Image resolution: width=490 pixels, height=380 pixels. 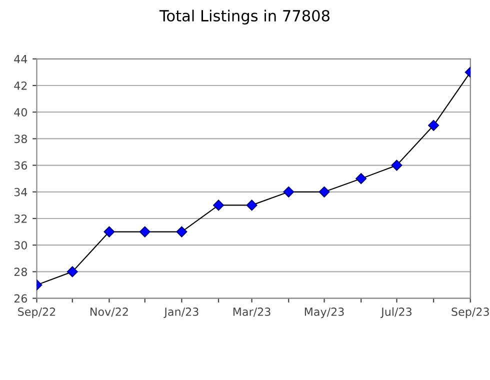 I want to click on x-tick-label: Mar/23, so click(x=251, y=312).